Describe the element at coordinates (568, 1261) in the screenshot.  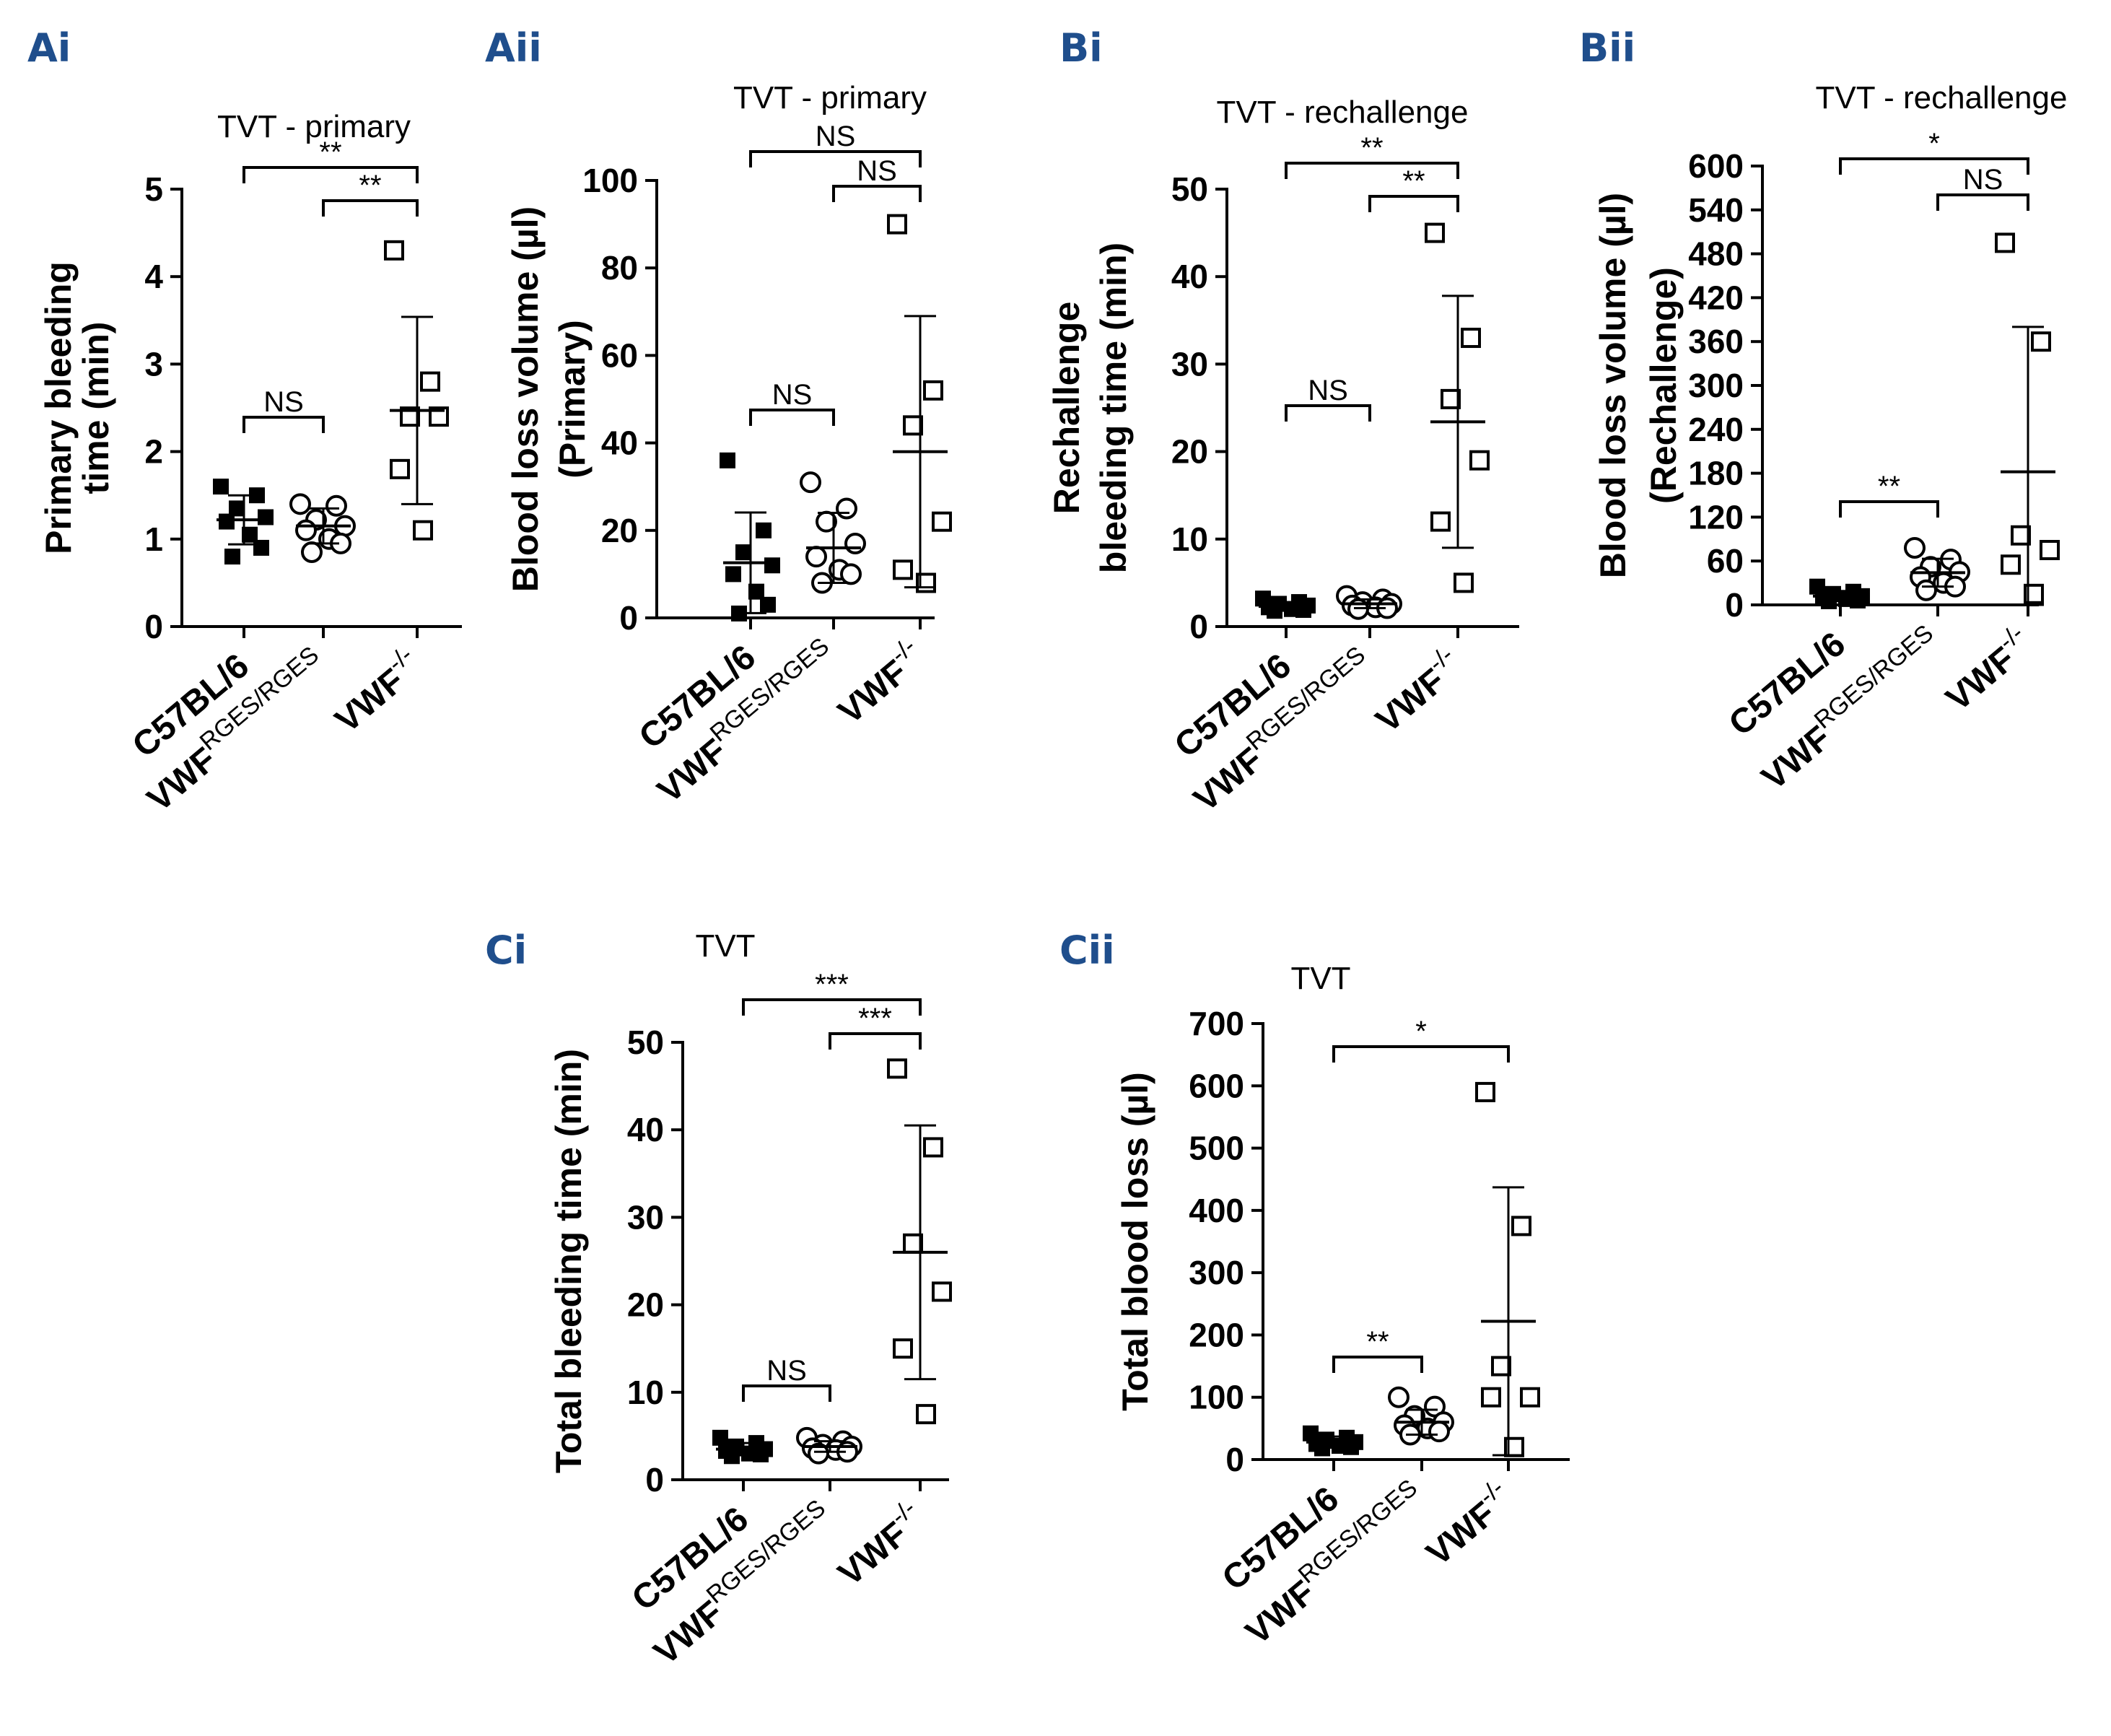
I see `y-axis-label: Total bleeding time (min)` at that location.